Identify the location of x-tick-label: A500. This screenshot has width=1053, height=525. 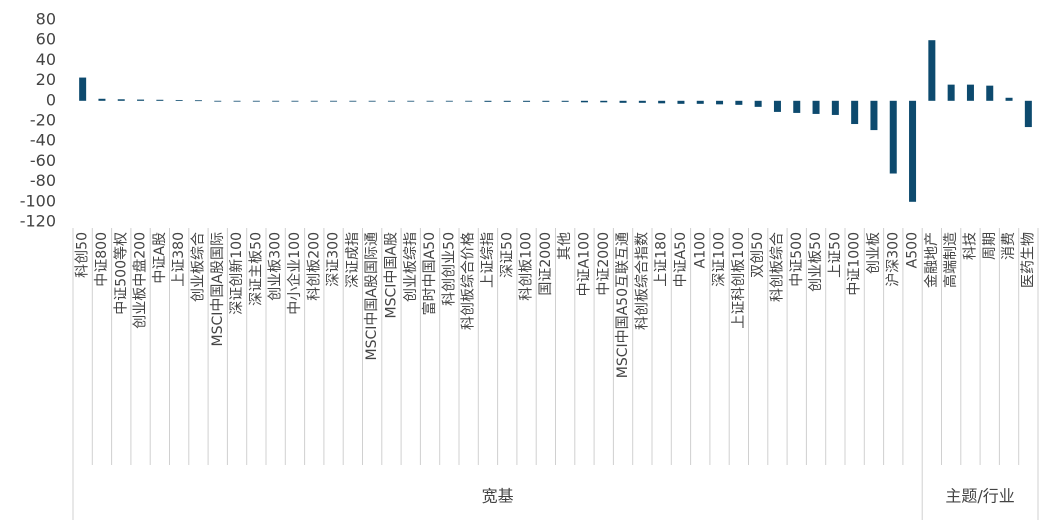
(913, 250).